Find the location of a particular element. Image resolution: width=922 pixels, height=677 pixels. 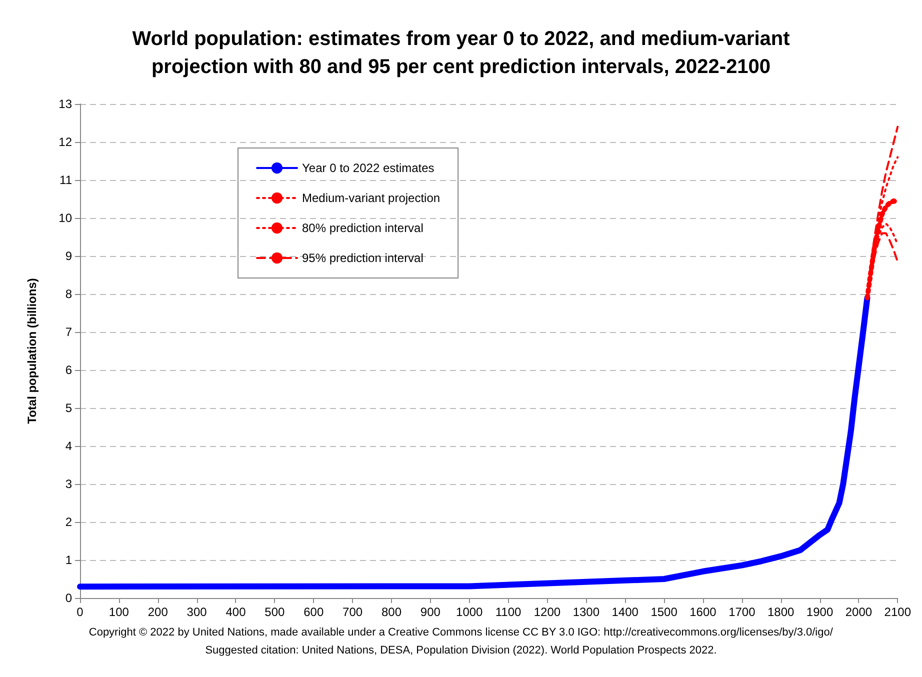

y-tick-label: 11 is located at coordinates (66, 180).